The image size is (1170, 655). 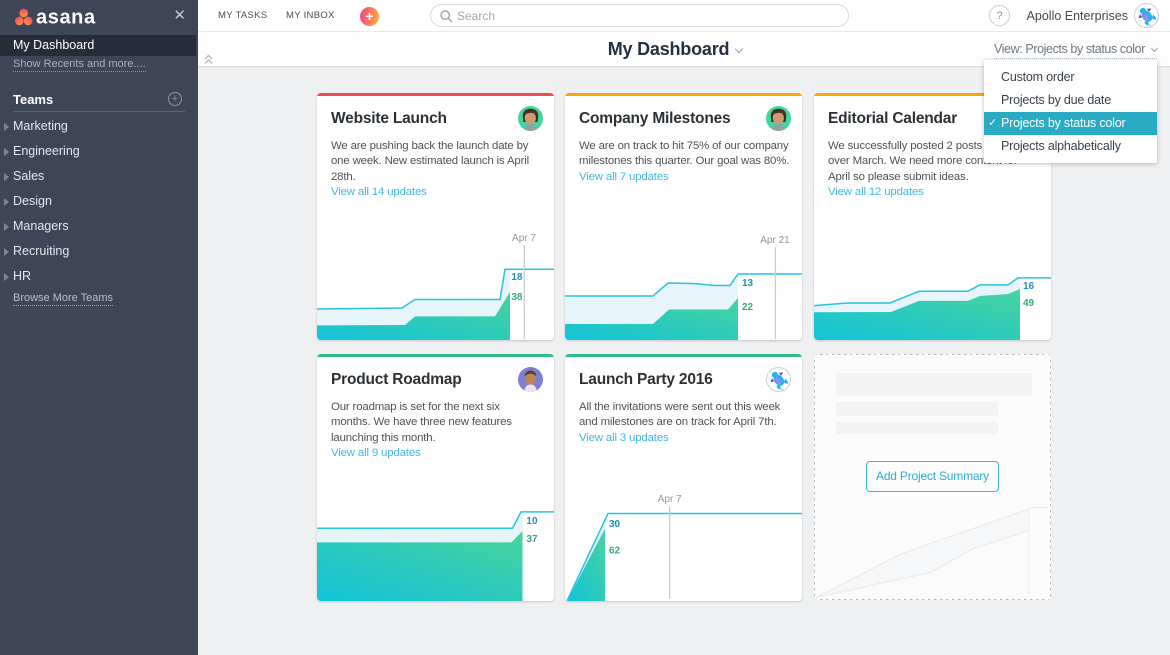 What do you see at coordinates (66, 18) in the screenshot?
I see `svg-text: asana` at bounding box center [66, 18].